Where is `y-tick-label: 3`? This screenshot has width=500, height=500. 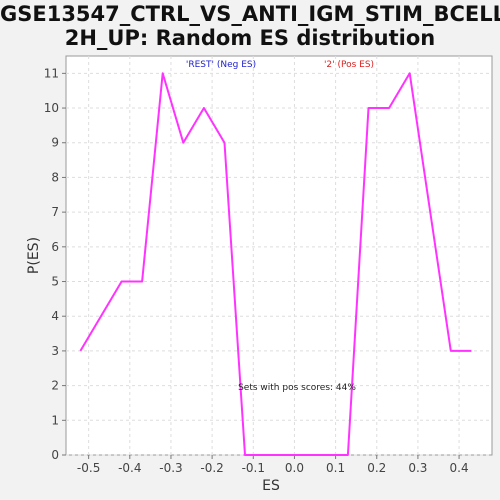 y-tick-label: 3 is located at coordinates (55, 351).